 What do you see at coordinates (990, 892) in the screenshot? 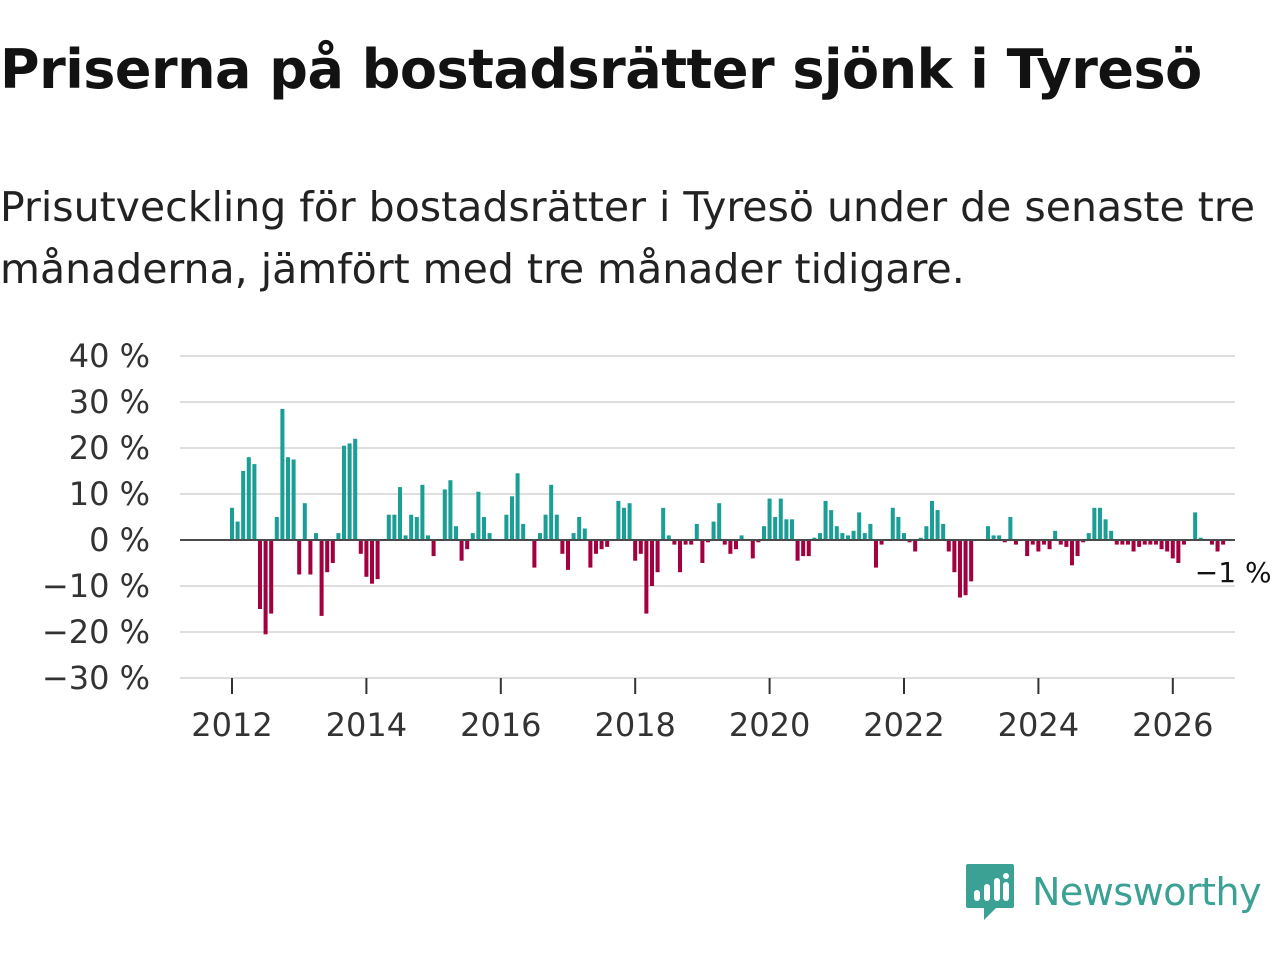
I see `newsworthy-logo-icon` at bounding box center [990, 892].